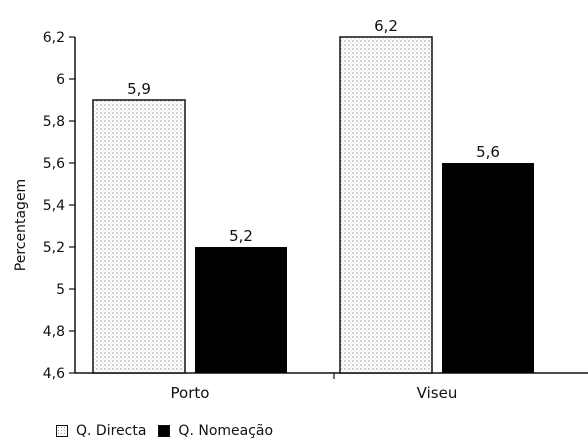 Image resolution: width=588 pixels, height=443 pixels. Describe the element at coordinates (139, 236) in the screenshot. I see `bar-porto-q-directa` at that location.